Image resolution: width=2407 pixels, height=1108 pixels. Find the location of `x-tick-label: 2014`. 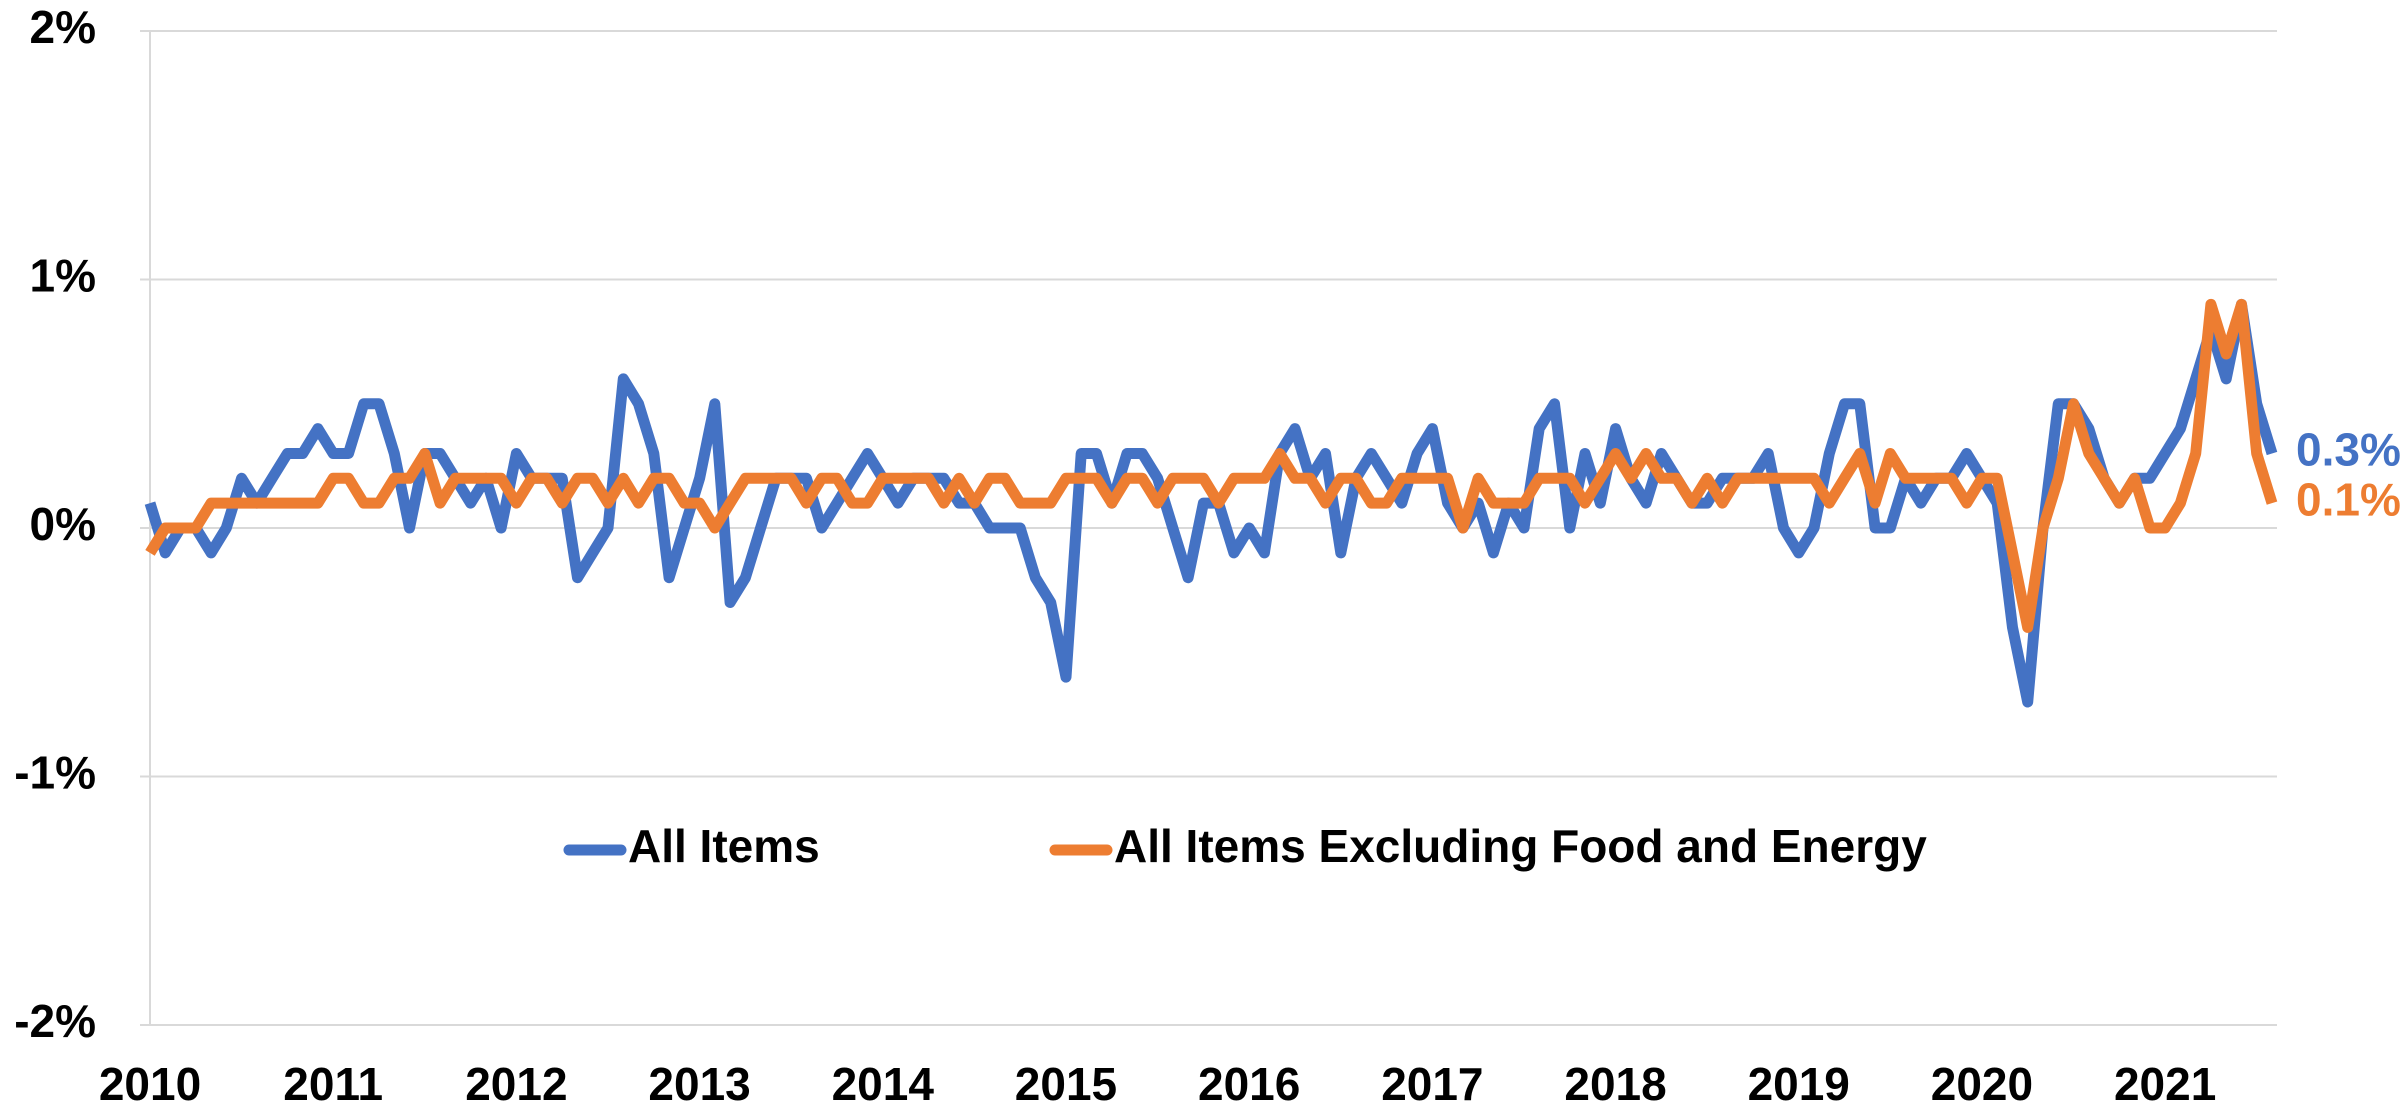

x-tick-label: 2014 is located at coordinates (883, 1083).